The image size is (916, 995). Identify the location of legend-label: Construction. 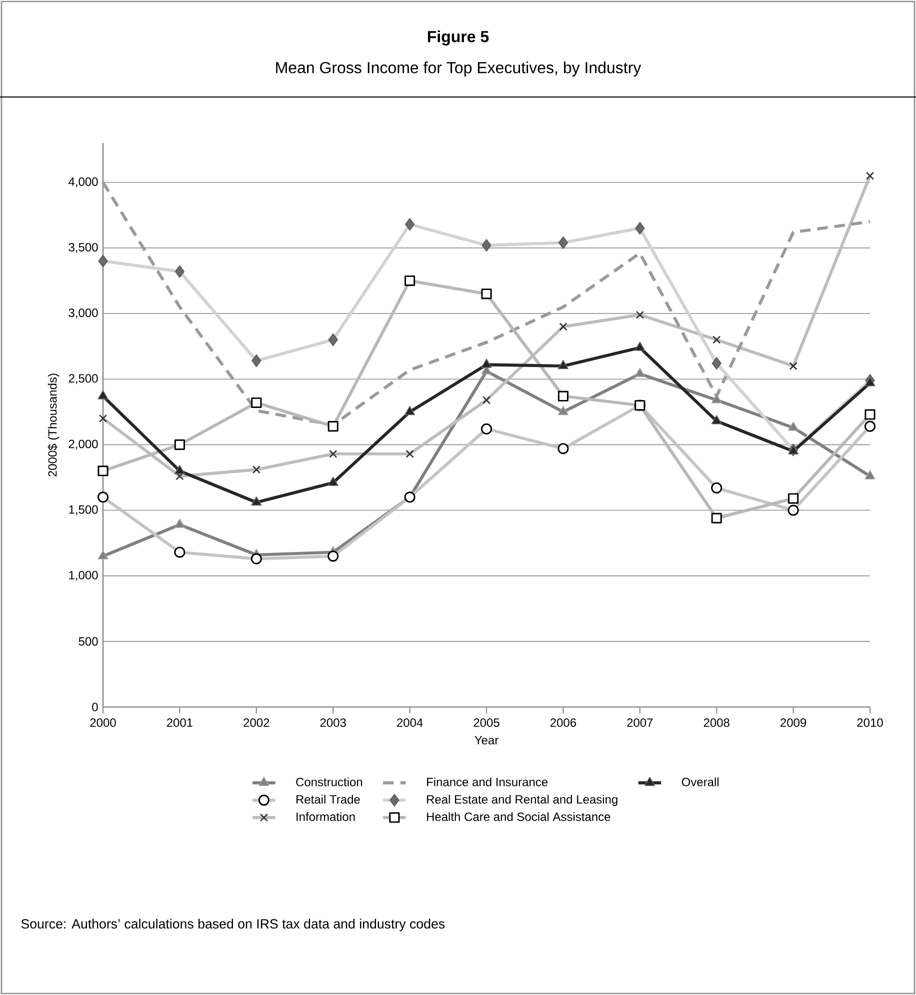
(329, 781).